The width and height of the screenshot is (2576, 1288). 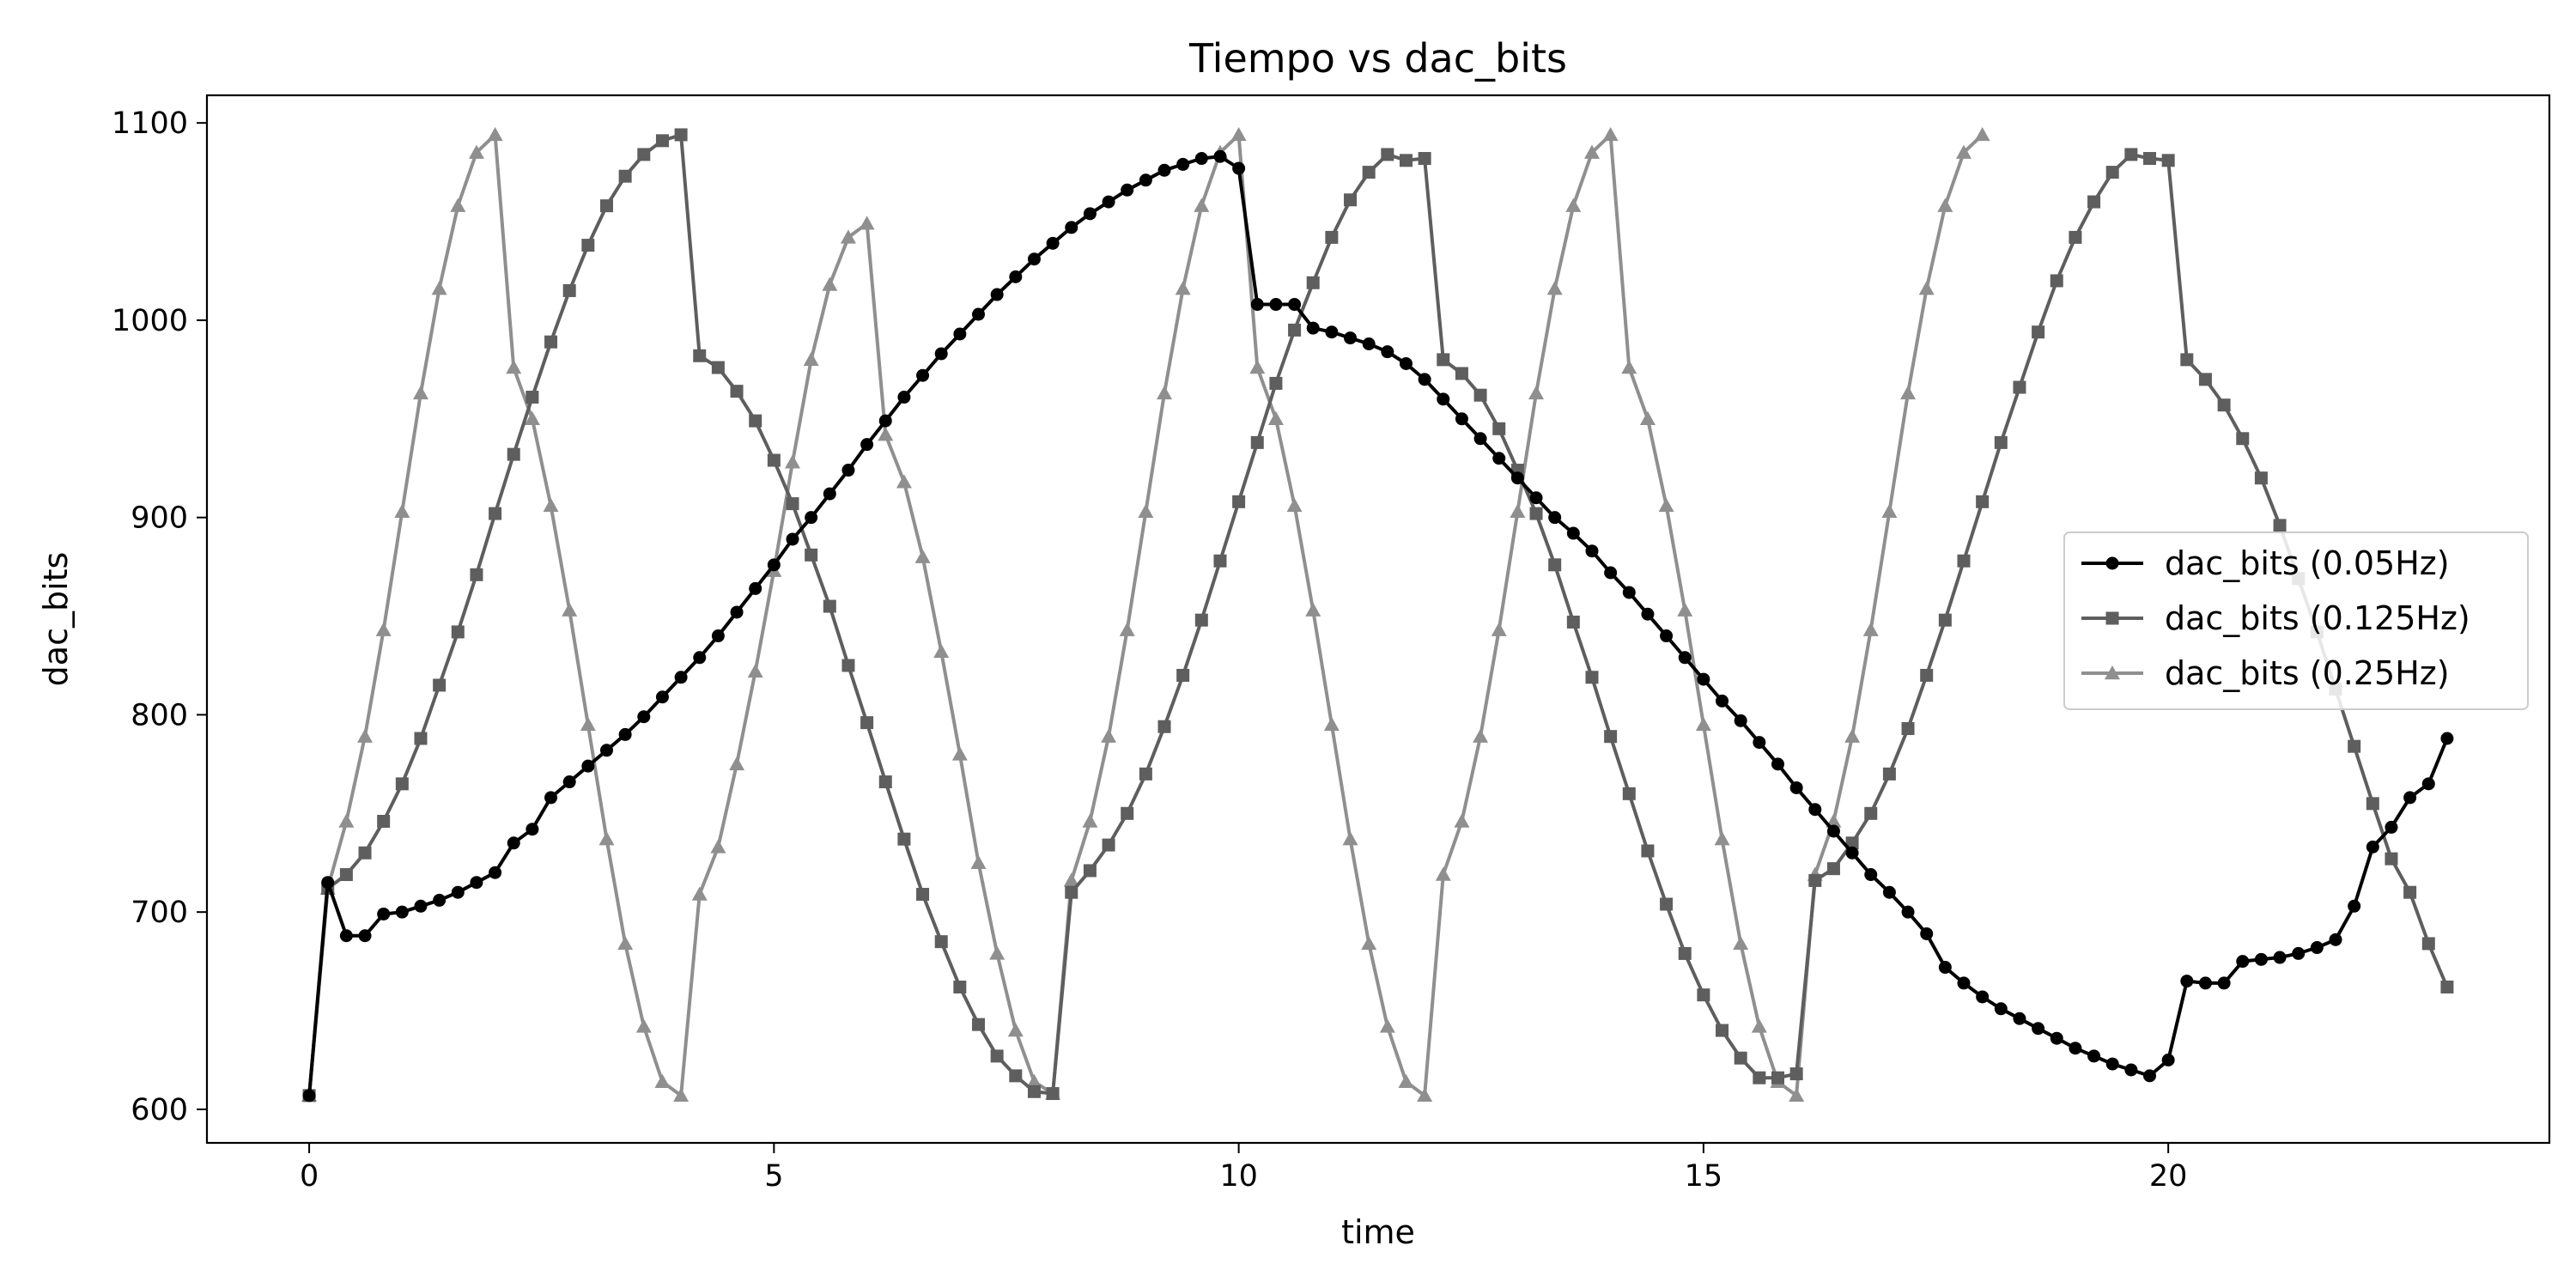 I want to click on x-tick-label: 10, so click(x=1239, y=1177).